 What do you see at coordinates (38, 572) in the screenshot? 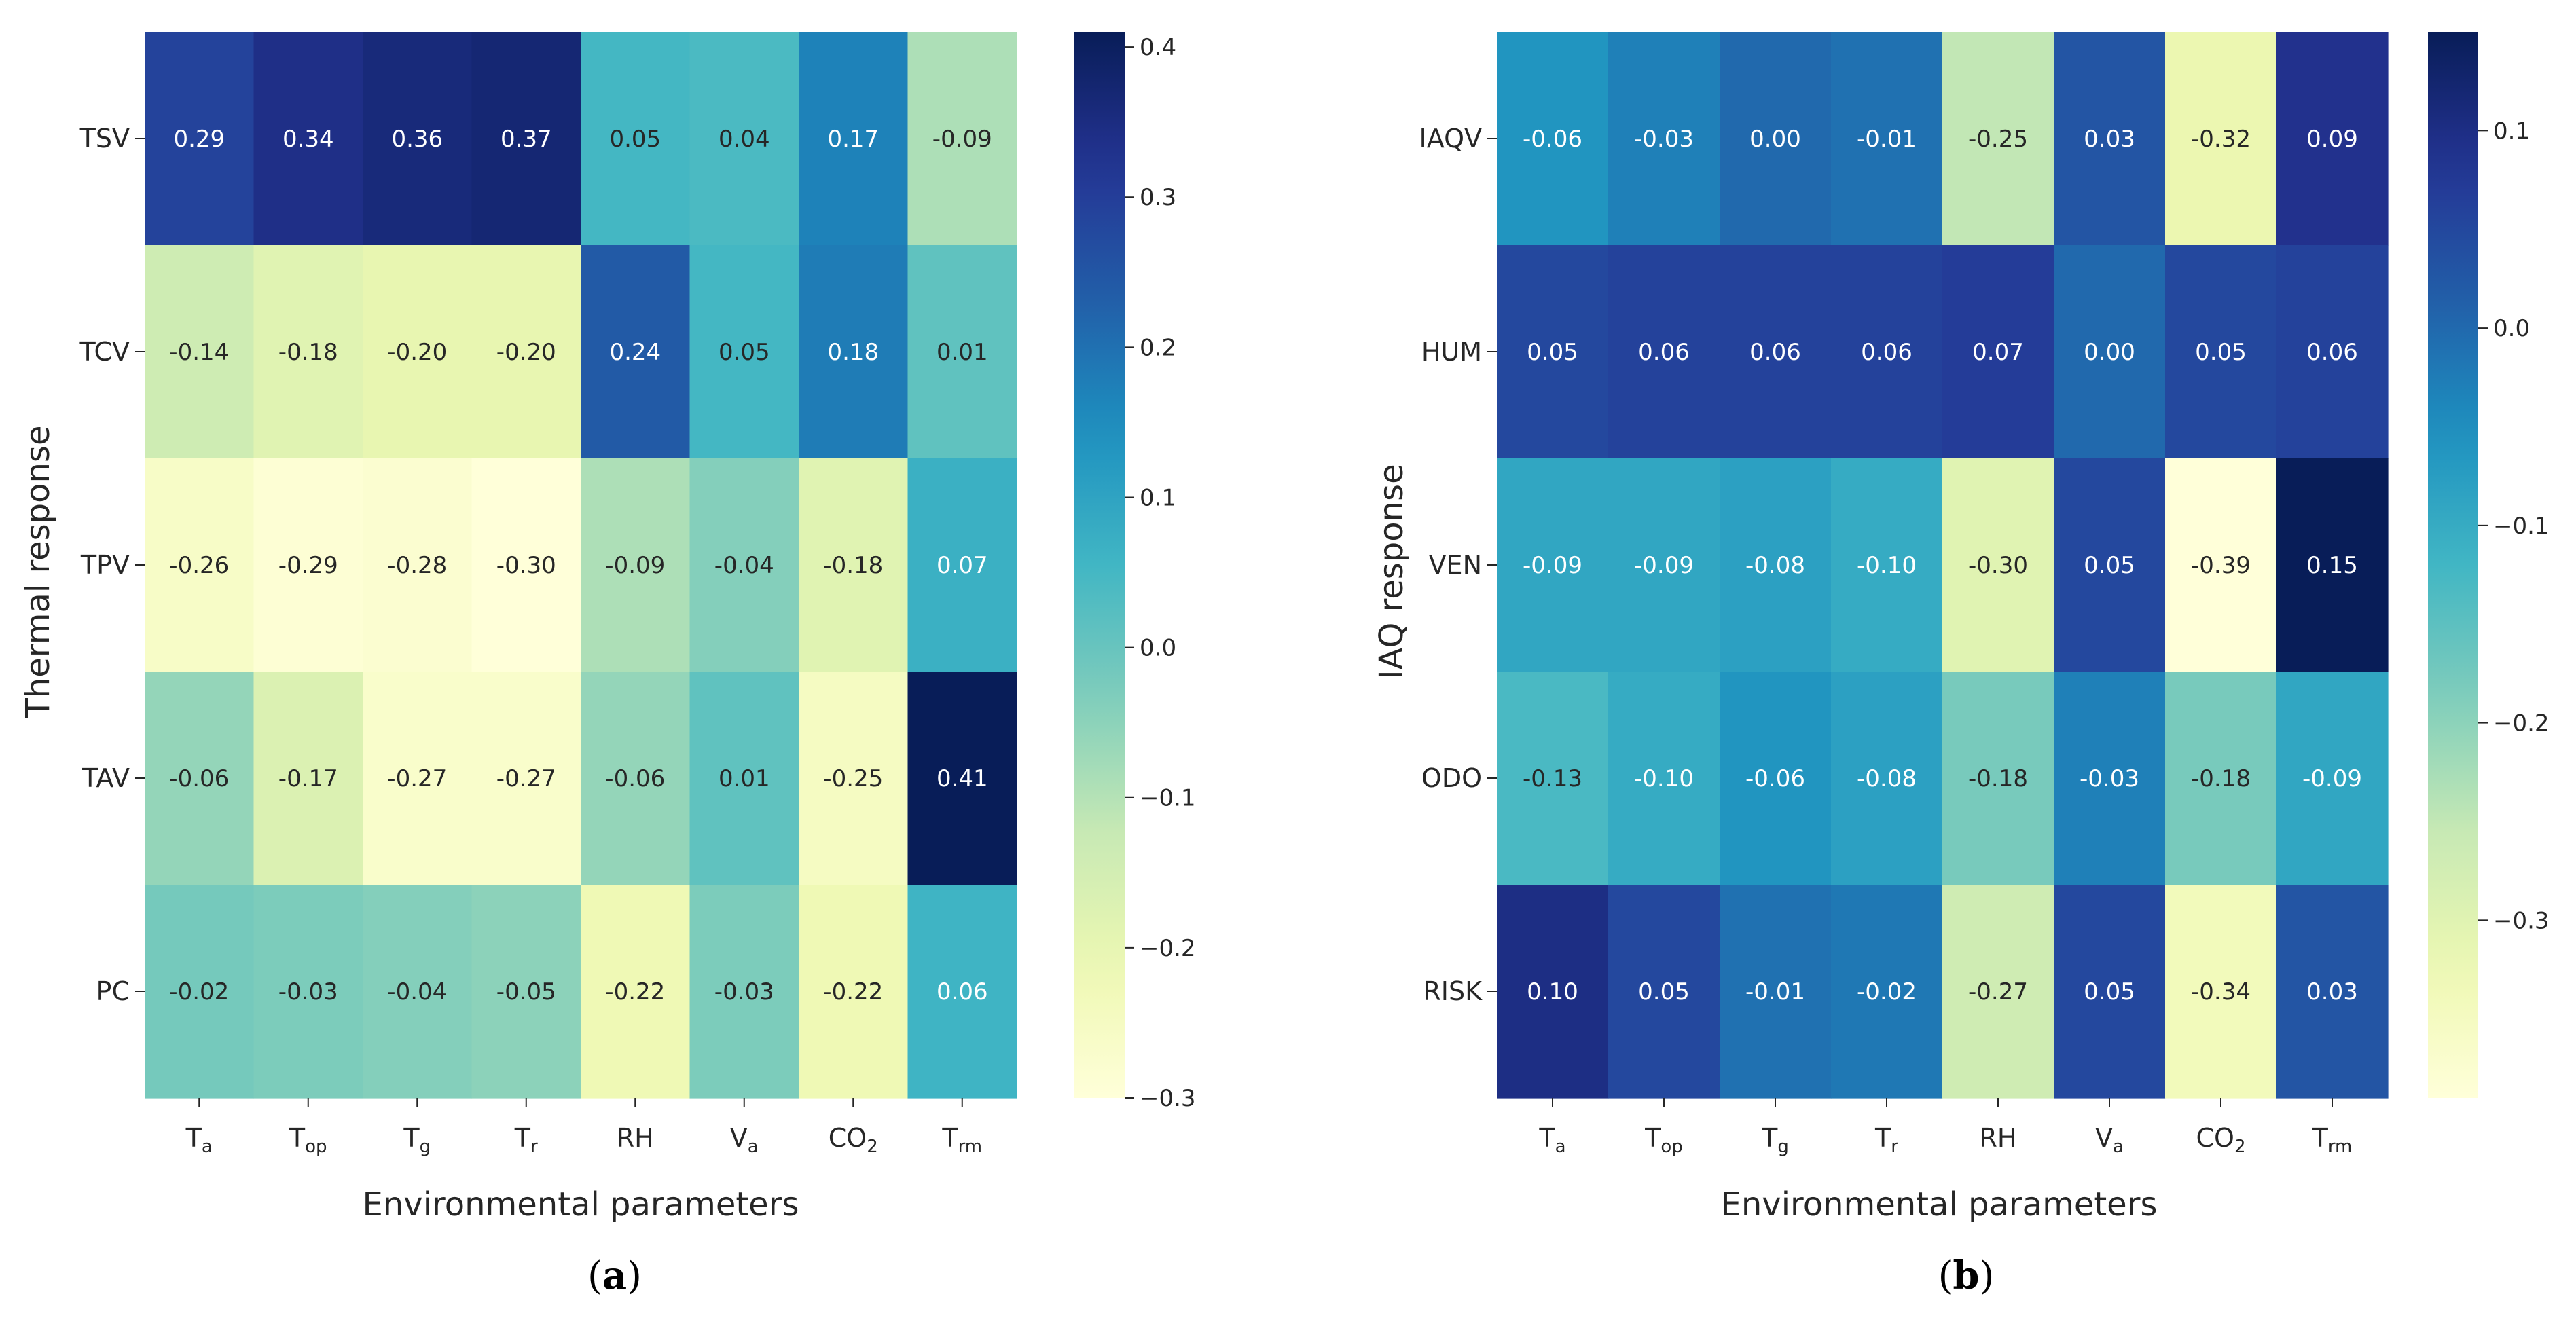
I see `y-axis-label-a: Thermal response` at bounding box center [38, 572].